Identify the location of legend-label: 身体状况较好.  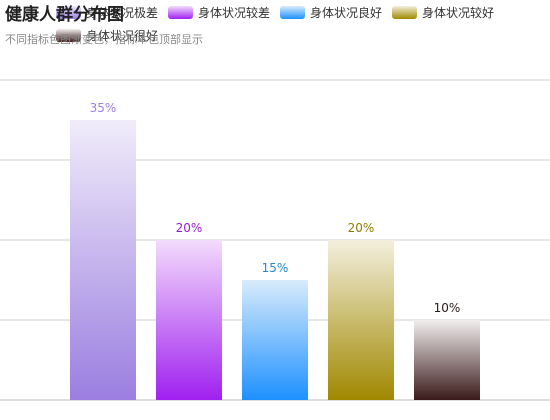
(458, 12).